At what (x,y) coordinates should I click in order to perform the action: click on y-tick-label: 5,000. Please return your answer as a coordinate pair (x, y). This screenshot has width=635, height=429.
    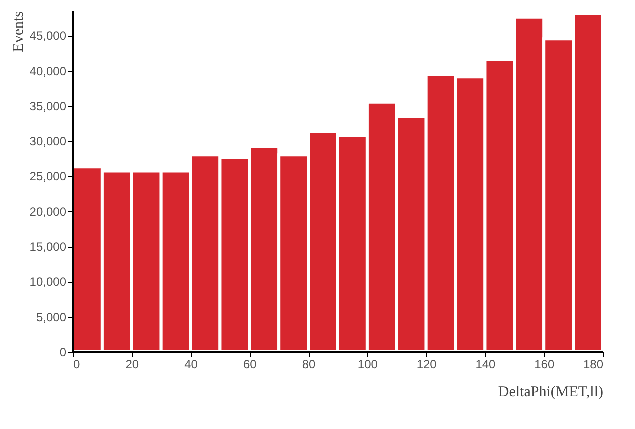
    Looking at the image, I should click on (51, 317).